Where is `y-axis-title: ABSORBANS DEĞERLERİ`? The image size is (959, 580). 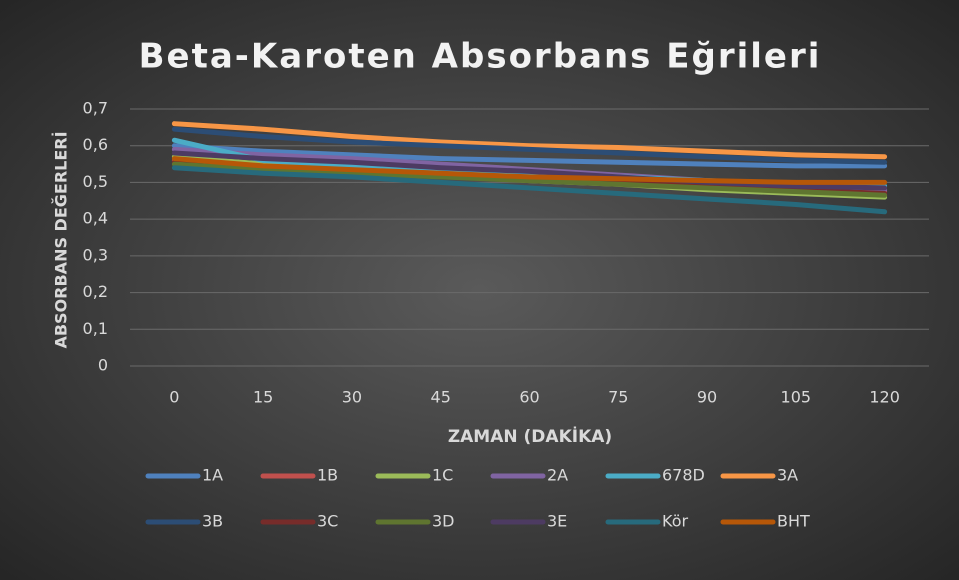
y-axis-title: ABSORBANS DEĞERLERİ is located at coordinates (61, 239).